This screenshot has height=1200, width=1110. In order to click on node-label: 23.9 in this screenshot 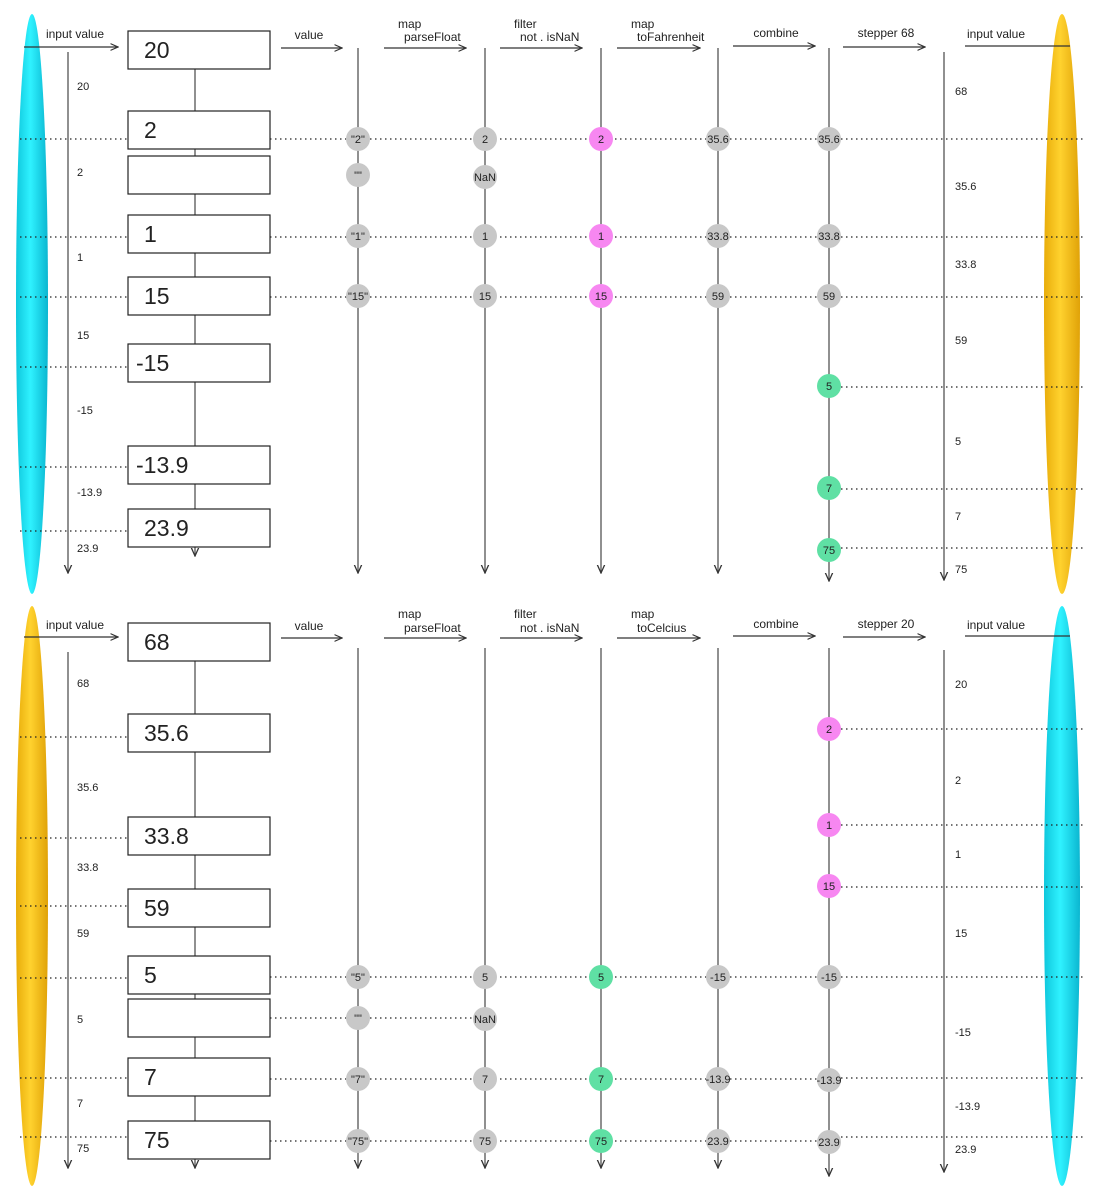, I will do `click(828, 1143)`.